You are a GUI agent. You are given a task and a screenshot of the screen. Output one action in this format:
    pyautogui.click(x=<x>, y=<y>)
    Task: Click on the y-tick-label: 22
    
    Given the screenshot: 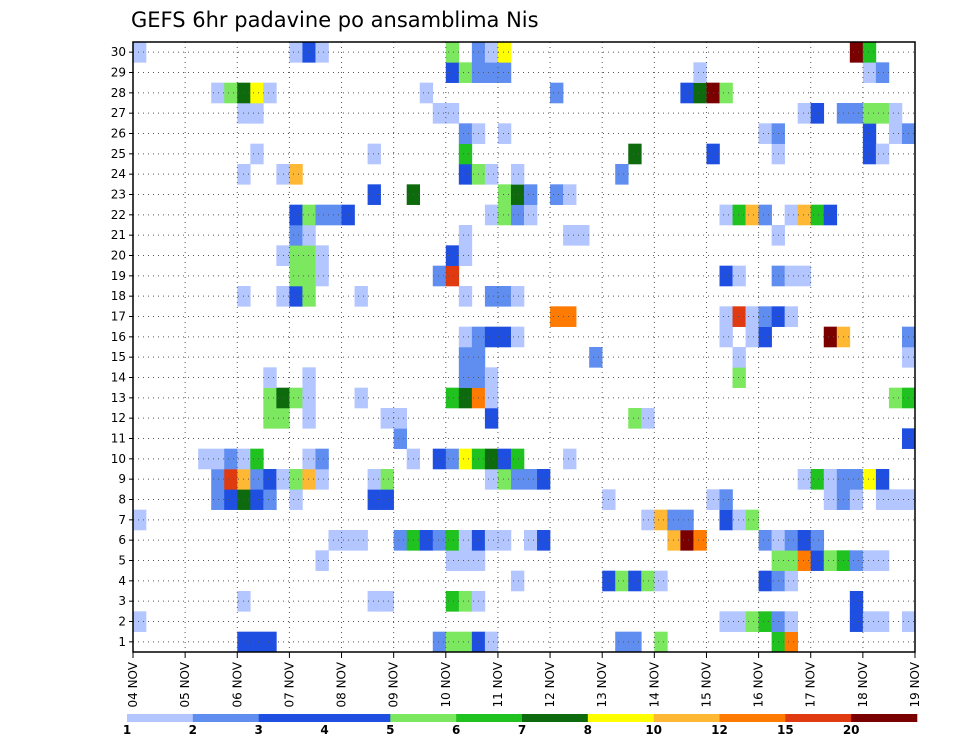 What is the action you would take?
    pyautogui.click(x=118, y=215)
    